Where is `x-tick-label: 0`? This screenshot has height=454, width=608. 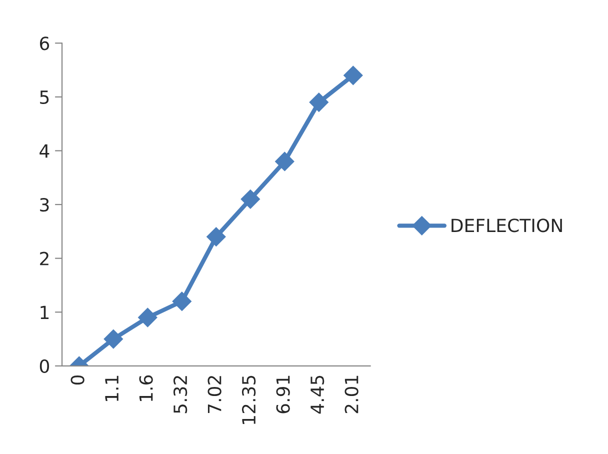 x-tick-label: 0 is located at coordinates (77, 380).